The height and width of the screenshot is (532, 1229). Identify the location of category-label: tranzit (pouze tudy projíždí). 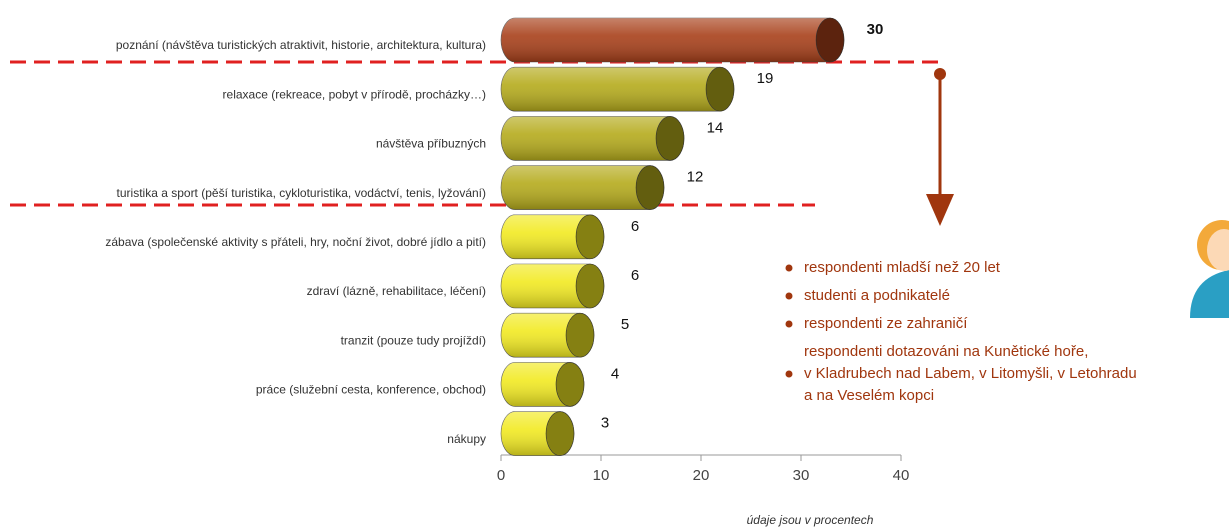
(413, 340).